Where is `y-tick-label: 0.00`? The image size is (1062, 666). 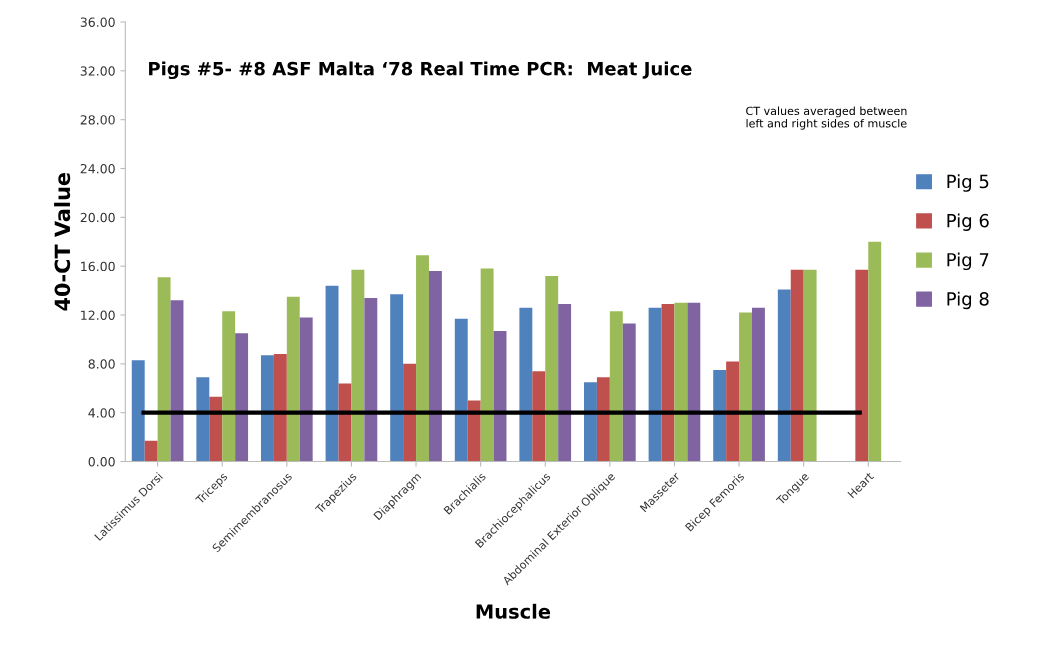 y-tick-label: 0.00 is located at coordinates (101, 462).